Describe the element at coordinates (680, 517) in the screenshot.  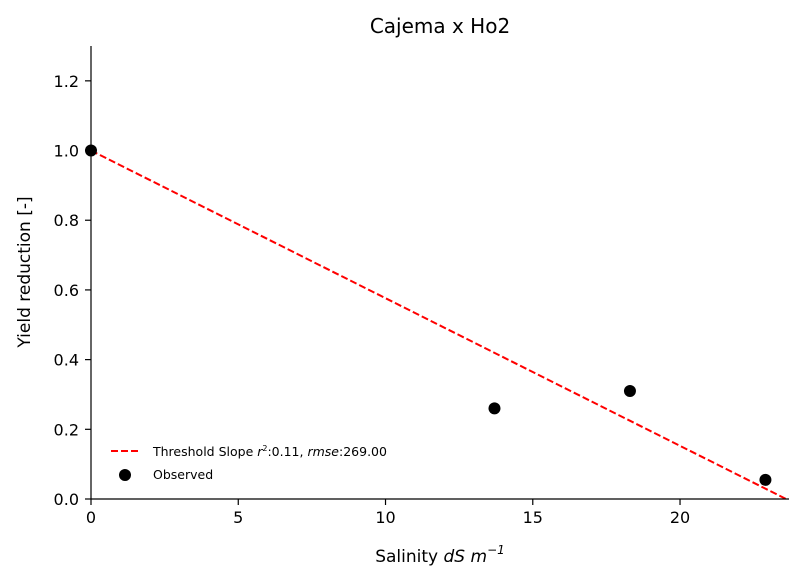
I see `x-tick-label: 20` at that location.